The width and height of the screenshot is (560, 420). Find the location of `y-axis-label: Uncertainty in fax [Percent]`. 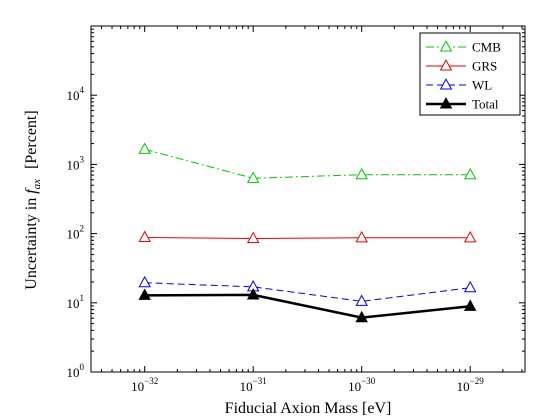

y-axis-label: Uncertainty in fax [Percent] is located at coordinates (33, 199).